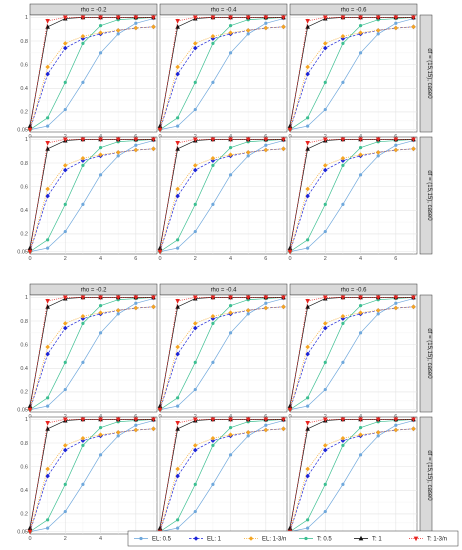 The image size is (462, 550). I want to click on legend-item: EL: 0.5, so click(153, 540).